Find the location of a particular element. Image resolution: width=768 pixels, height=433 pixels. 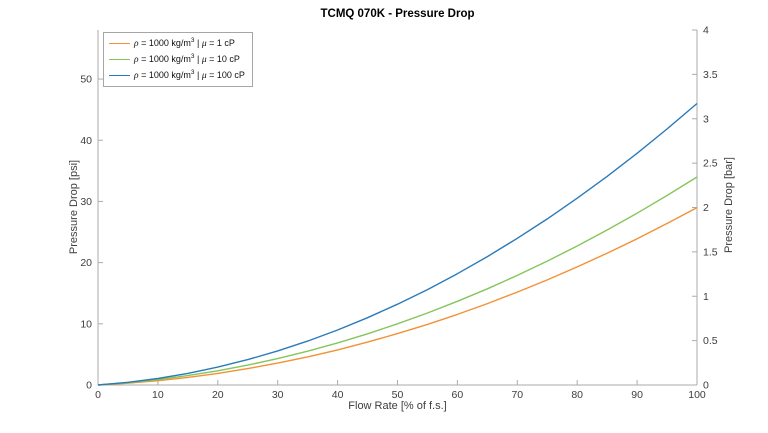

legend-label-2: ρ = 1000 kg/m3 | μ = 100 cP is located at coordinates (189, 74).